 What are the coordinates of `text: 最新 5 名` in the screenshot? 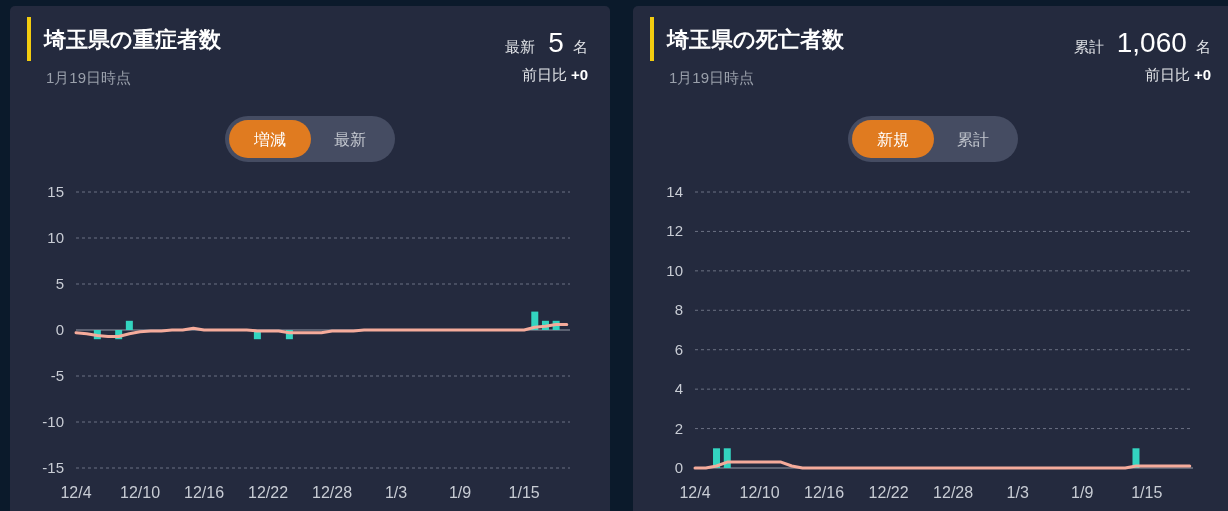 It's located at (546, 42).